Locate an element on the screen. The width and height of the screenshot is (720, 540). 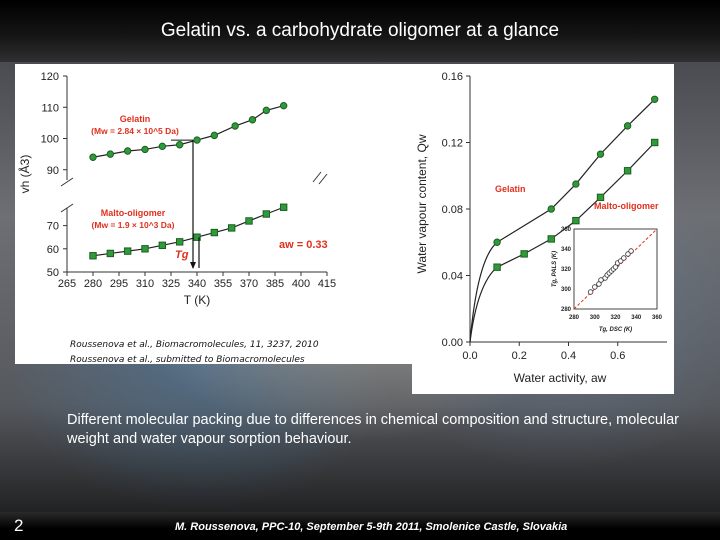
inset-x-tick-label: 280 is located at coordinates (574, 318).